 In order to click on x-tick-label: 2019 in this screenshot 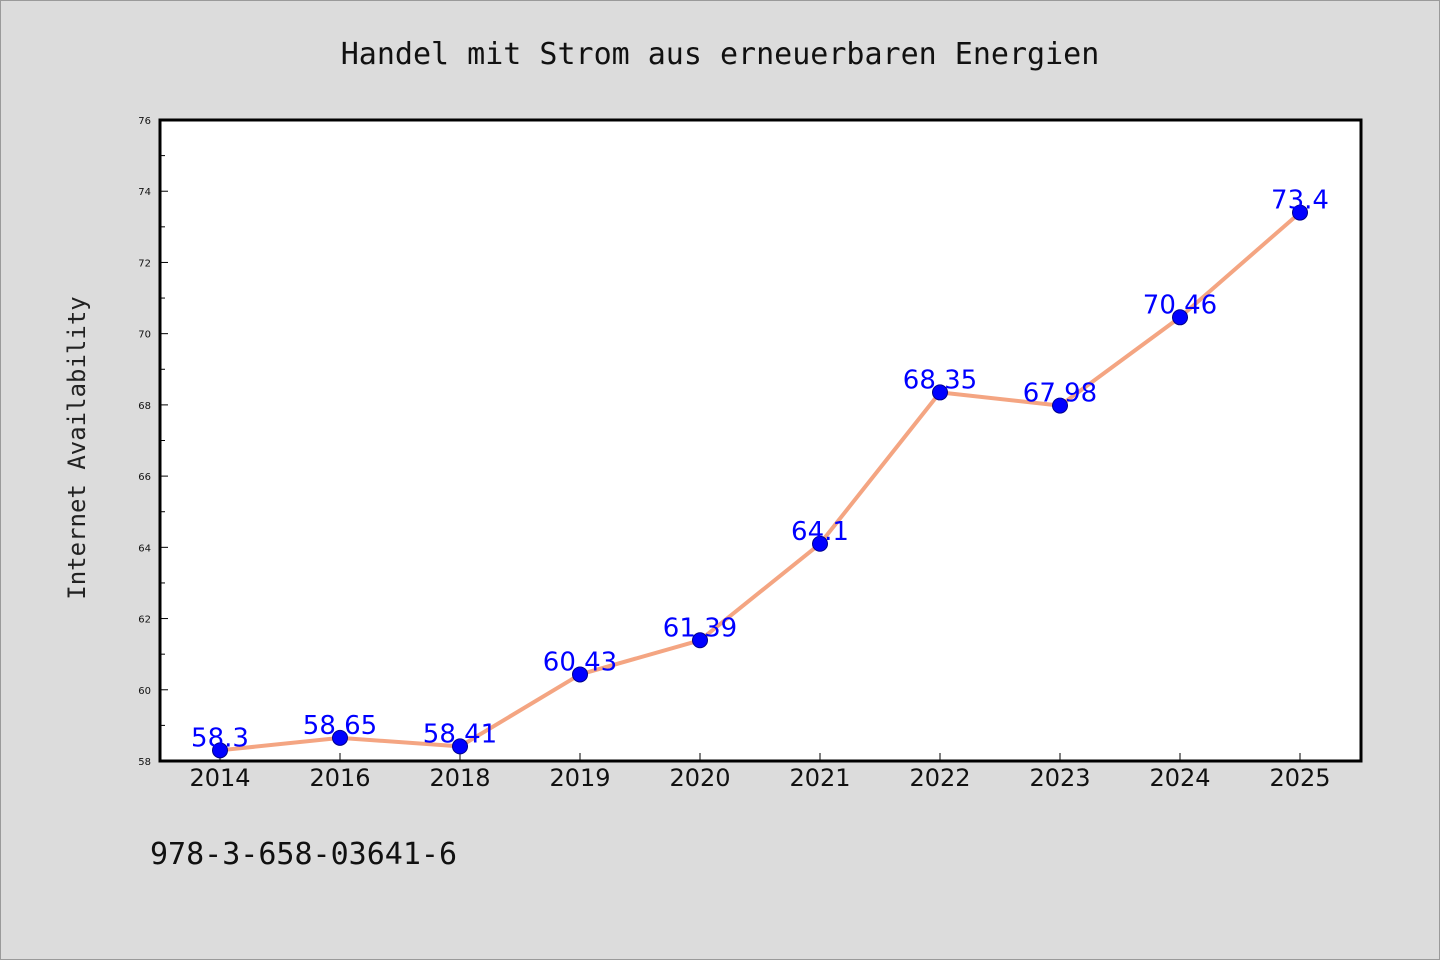, I will do `click(579, 778)`.